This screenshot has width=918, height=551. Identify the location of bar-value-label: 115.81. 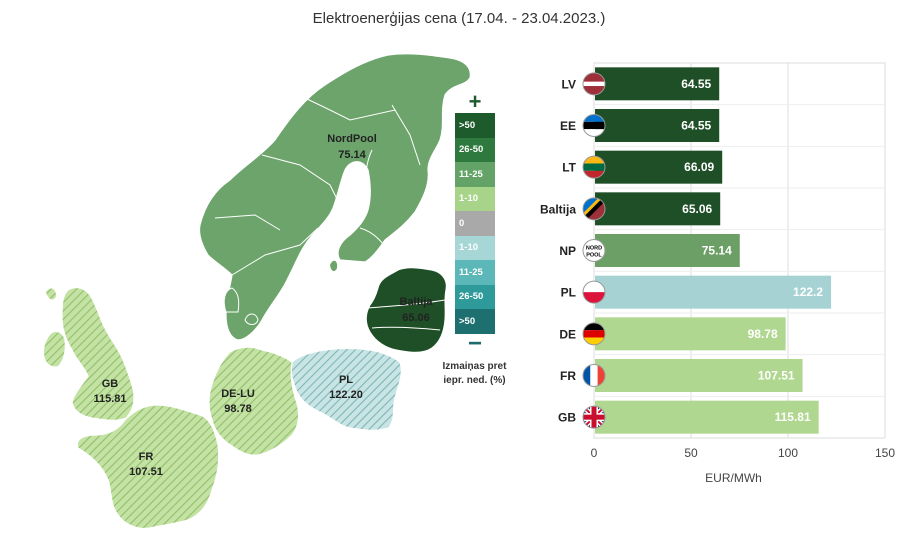
(793, 417).